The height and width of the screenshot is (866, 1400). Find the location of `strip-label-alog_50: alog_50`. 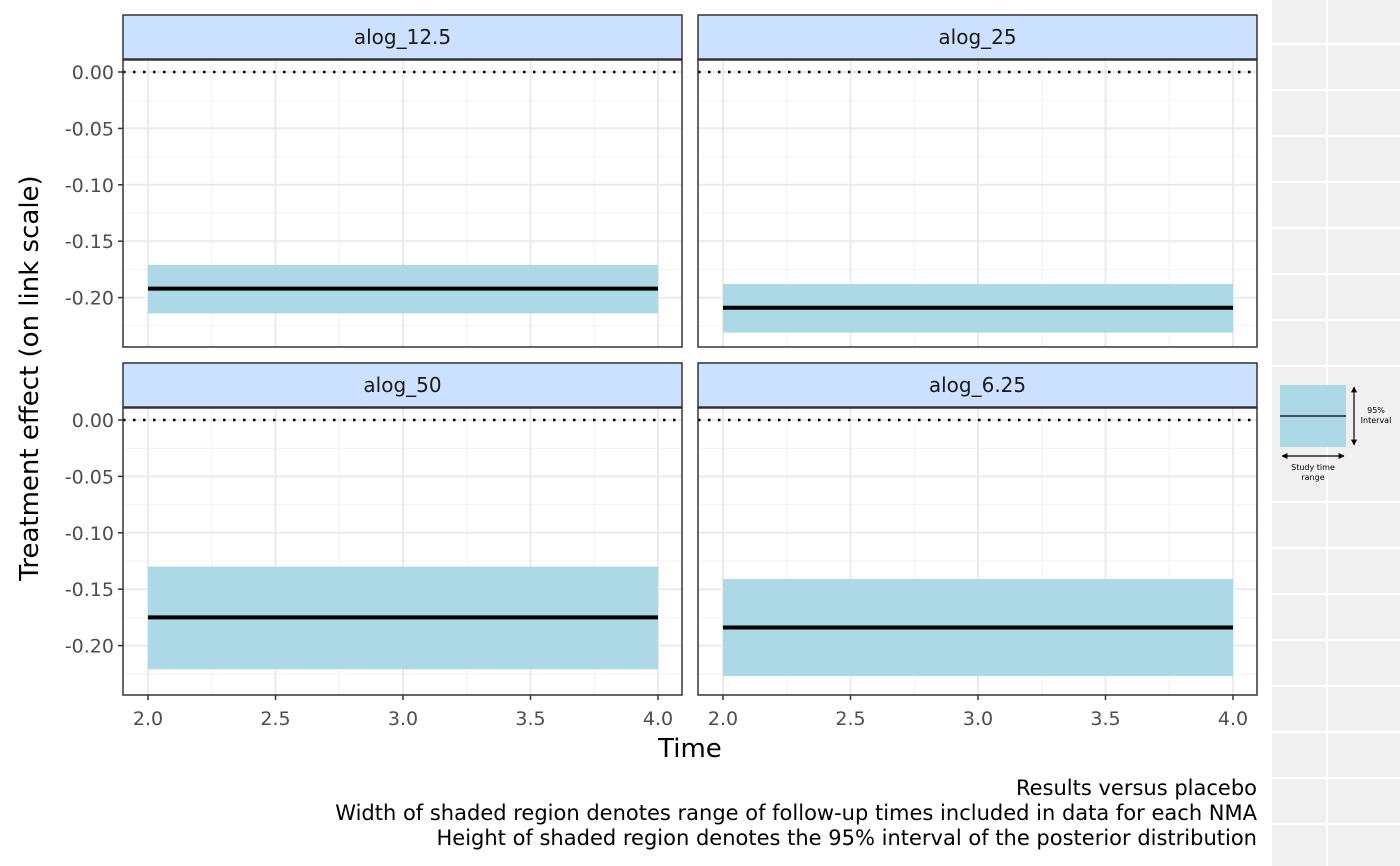

strip-label-alog_50: alog_50 is located at coordinates (402, 385).